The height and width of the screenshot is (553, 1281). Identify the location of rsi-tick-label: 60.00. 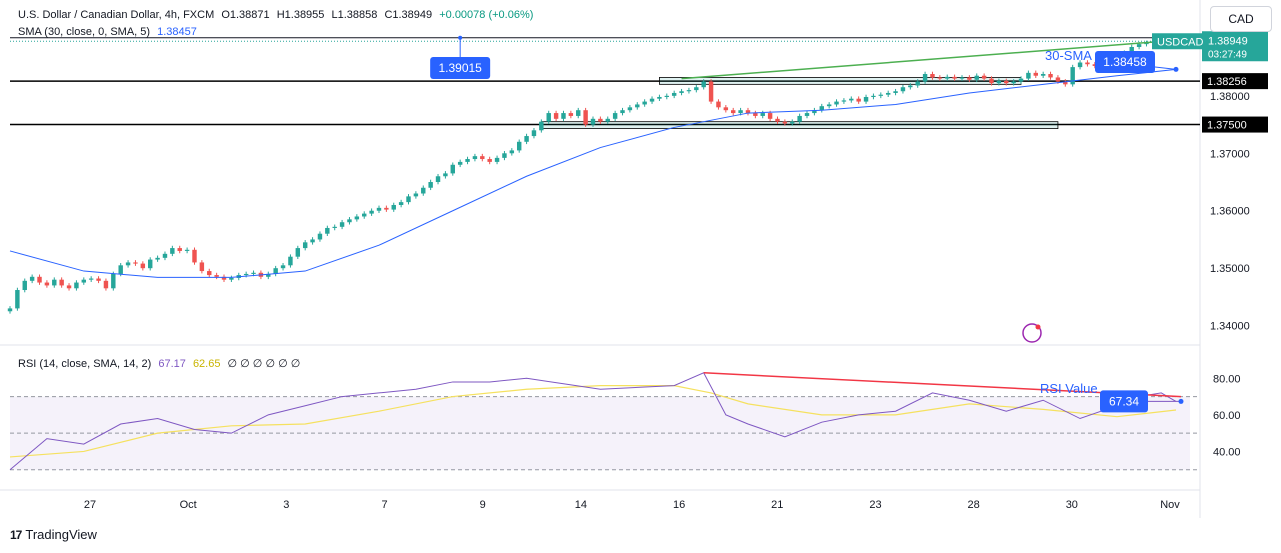
(1227, 416).